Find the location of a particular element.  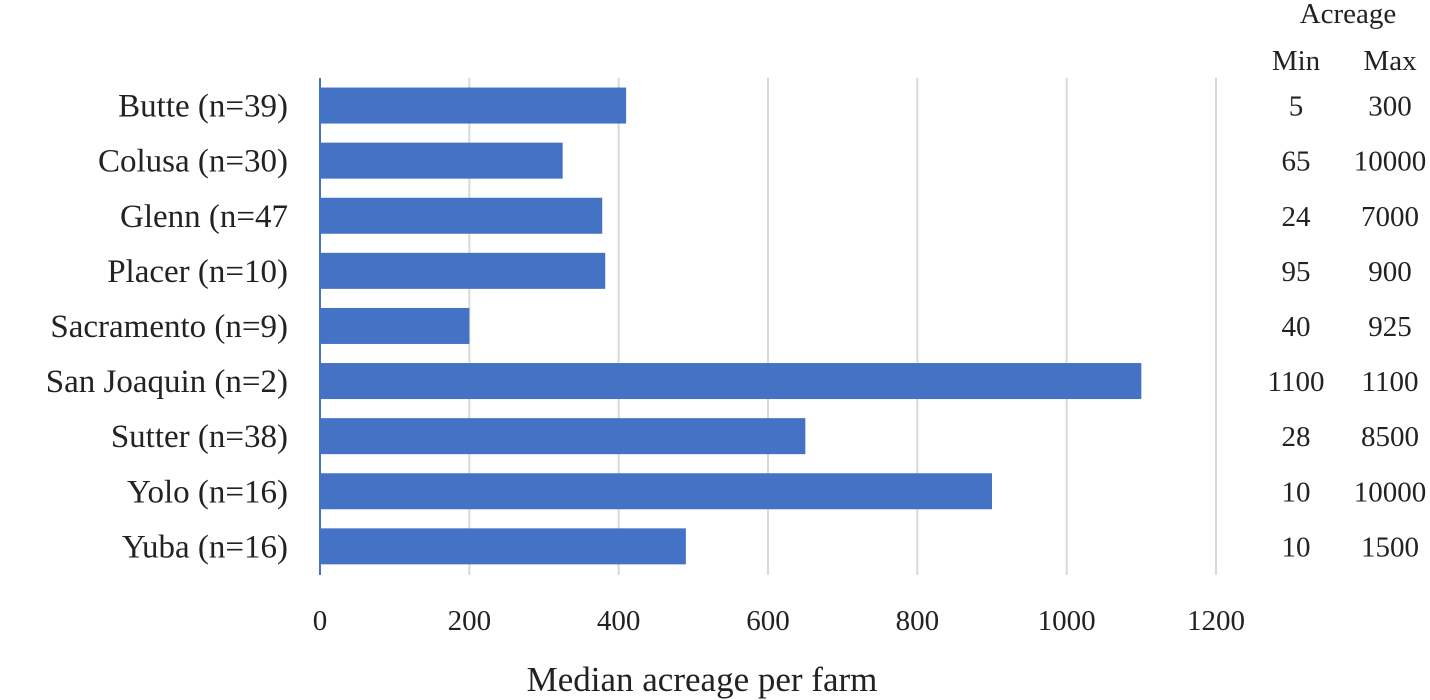

table-title: Acreage is located at coordinates (1348, 15).